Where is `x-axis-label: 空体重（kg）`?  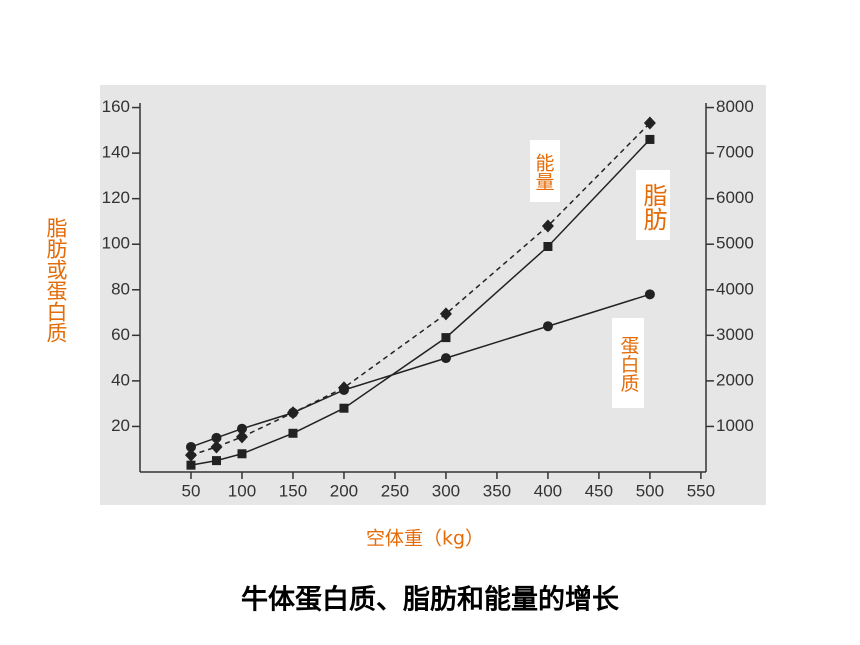
x-axis-label: 空体重（kg） is located at coordinates (425, 539).